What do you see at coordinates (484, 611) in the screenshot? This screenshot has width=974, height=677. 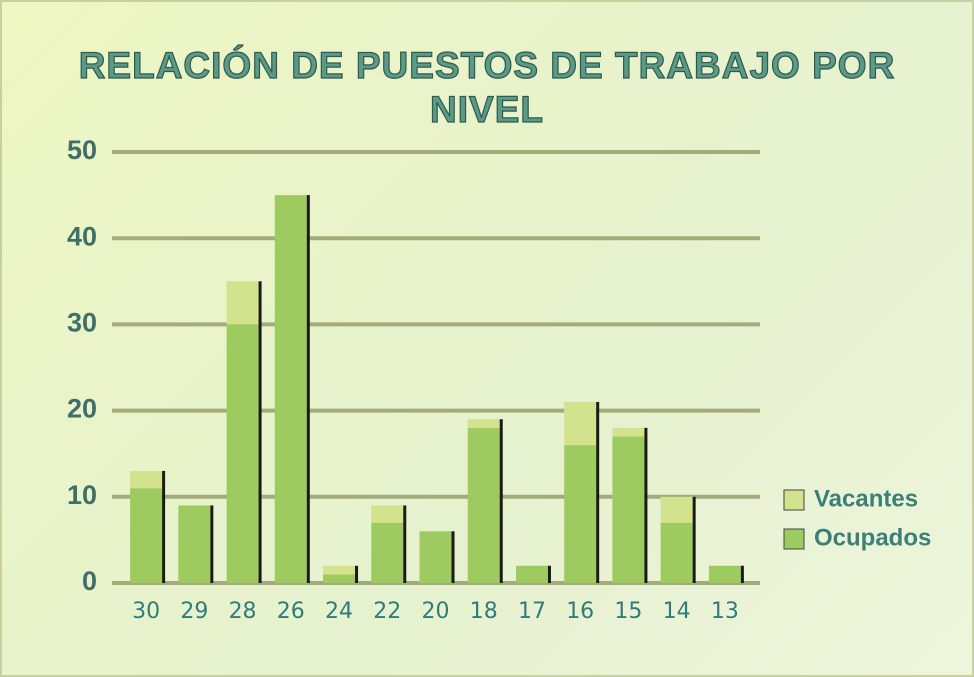 I see `x-tick-label: 18` at bounding box center [484, 611].